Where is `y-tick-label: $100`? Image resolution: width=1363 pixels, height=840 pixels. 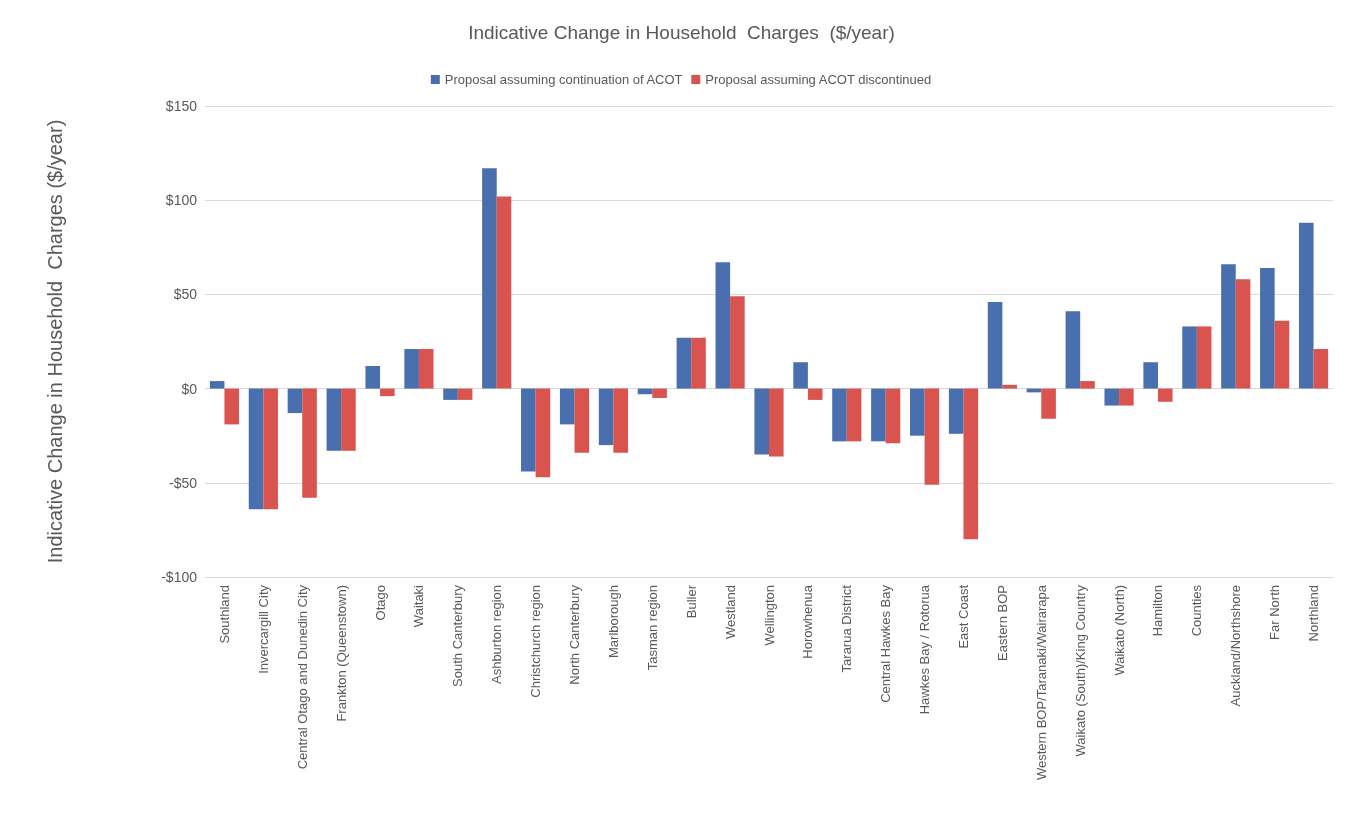 y-tick-label: $100 is located at coordinates (181, 200).